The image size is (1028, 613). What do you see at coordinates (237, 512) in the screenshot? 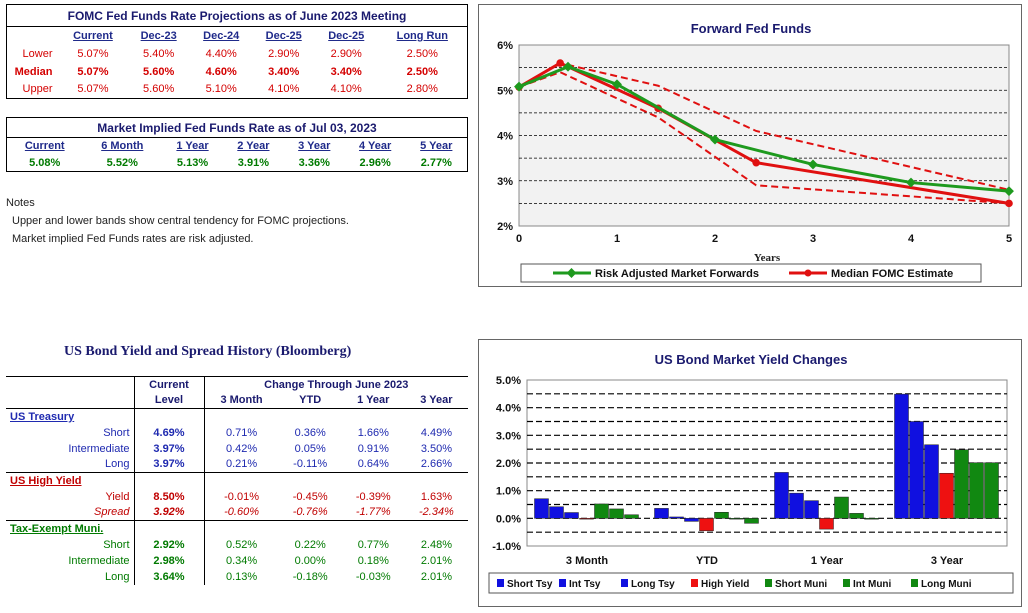
I see `table-row: Spread 3.92% -0.60% -0.76% -1.77% -2.34%` at bounding box center [237, 512].